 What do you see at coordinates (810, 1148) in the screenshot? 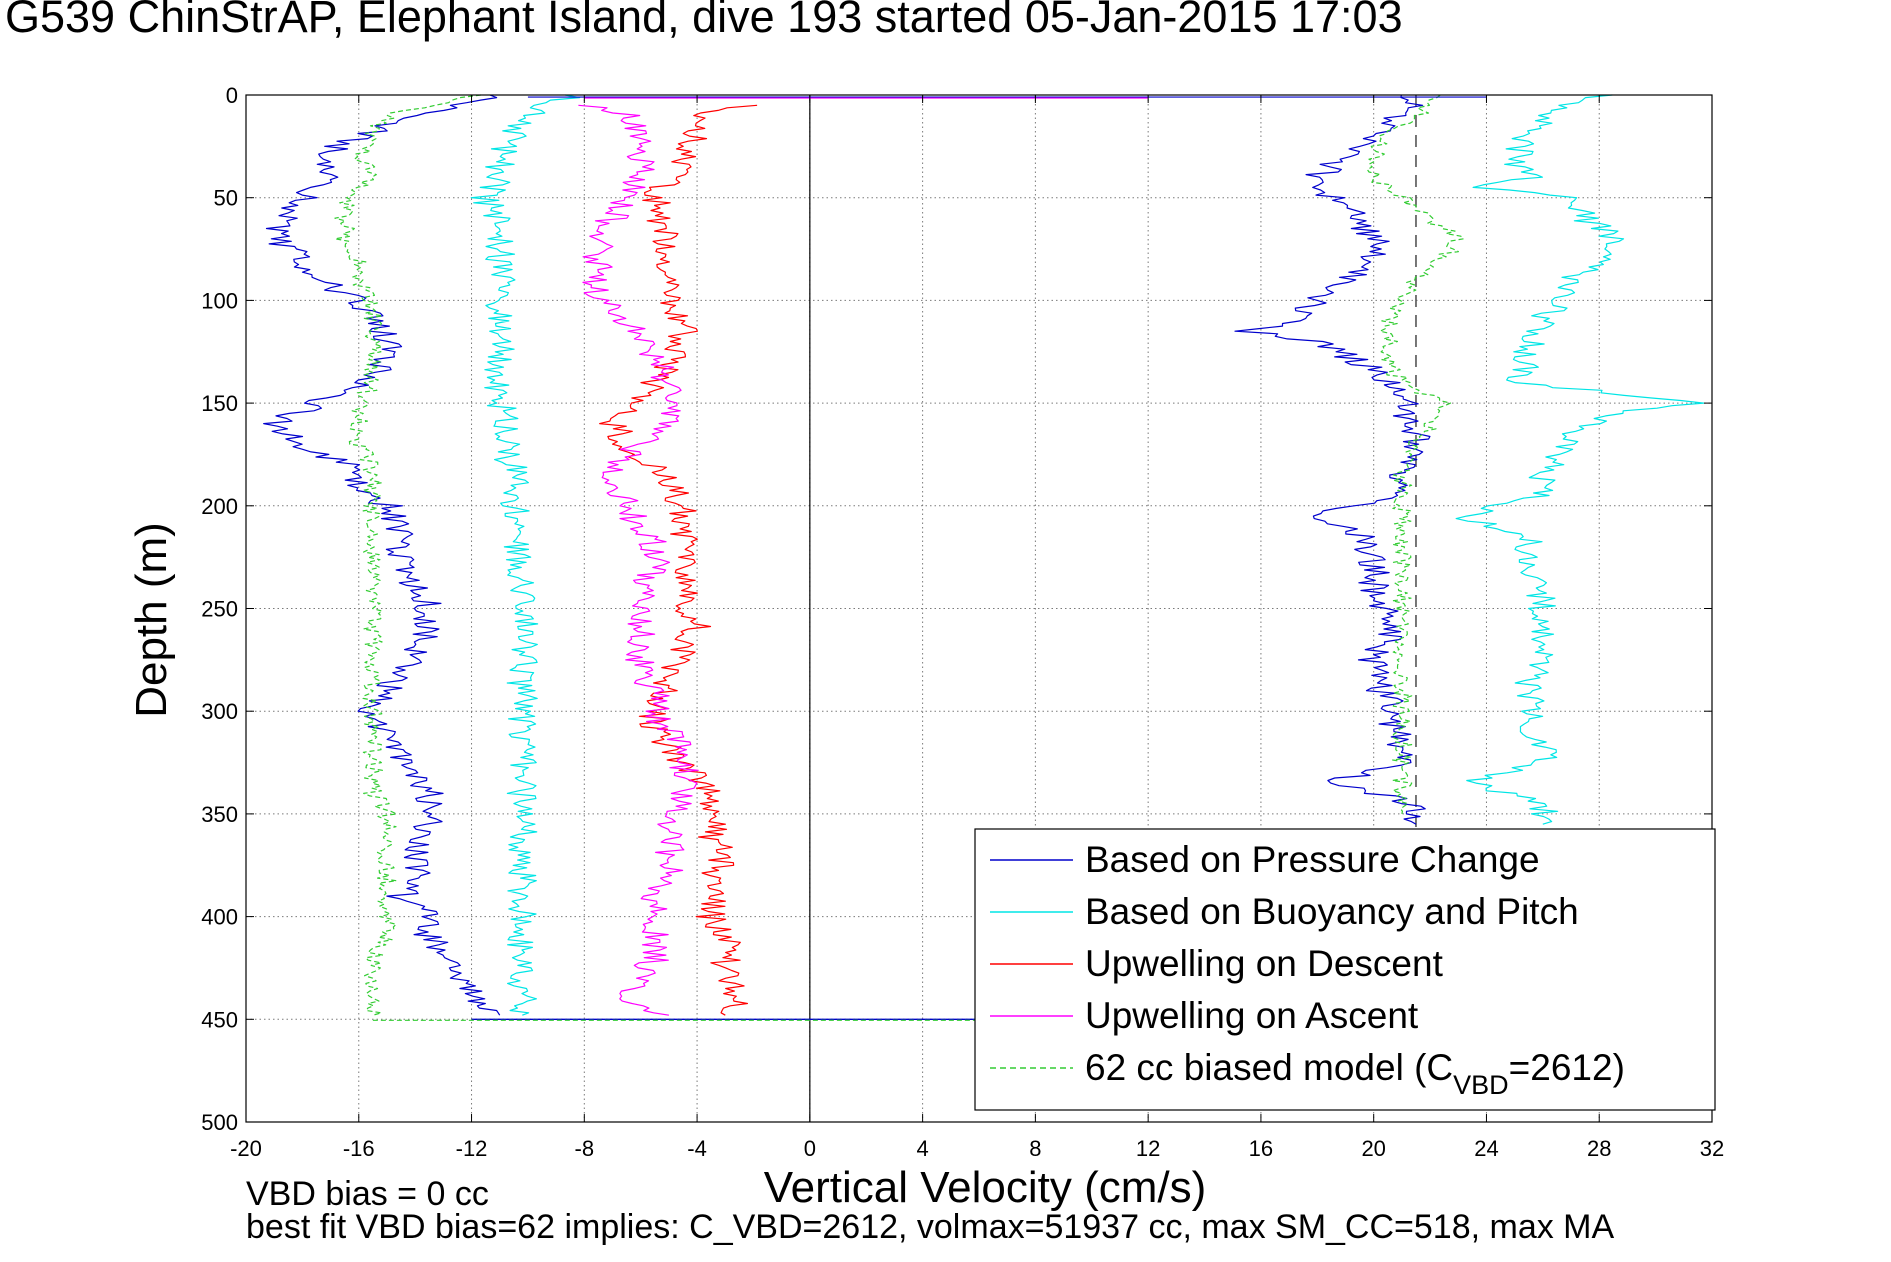
I see `x-tick-label: 0` at bounding box center [810, 1148].